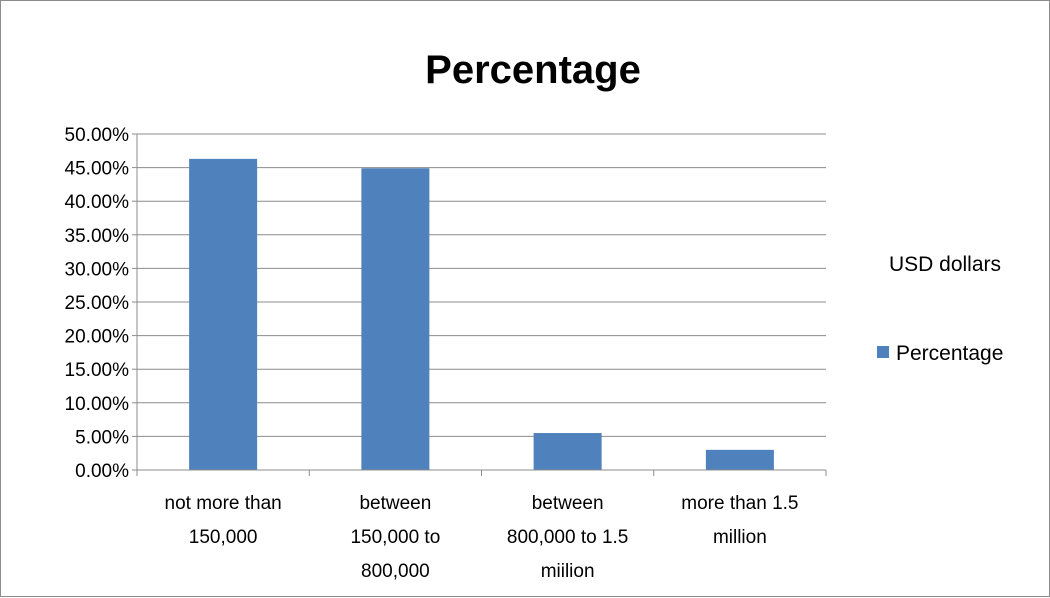  I want to click on y-tick-label: 40.00%, so click(97, 202).